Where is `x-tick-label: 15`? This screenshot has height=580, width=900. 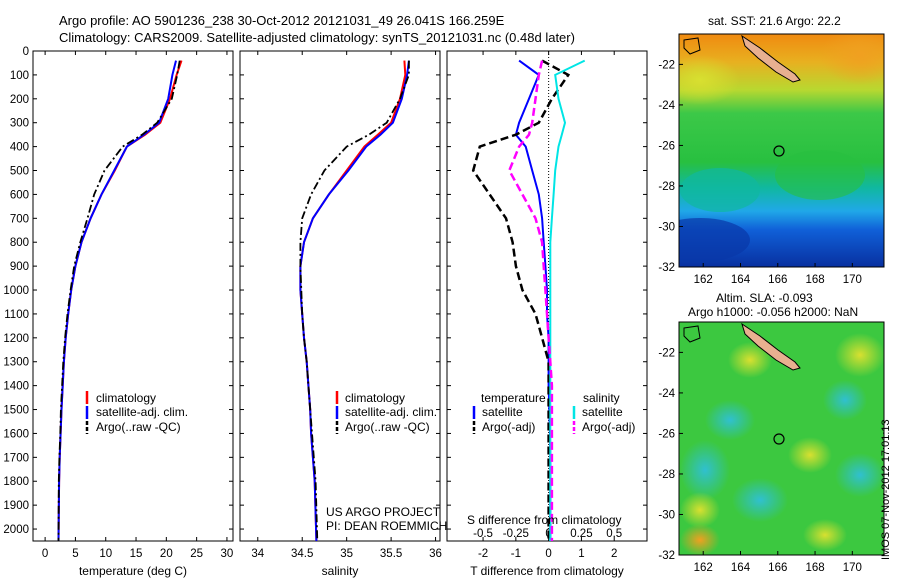 x-tick-label: 15 is located at coordinates (136, 554).